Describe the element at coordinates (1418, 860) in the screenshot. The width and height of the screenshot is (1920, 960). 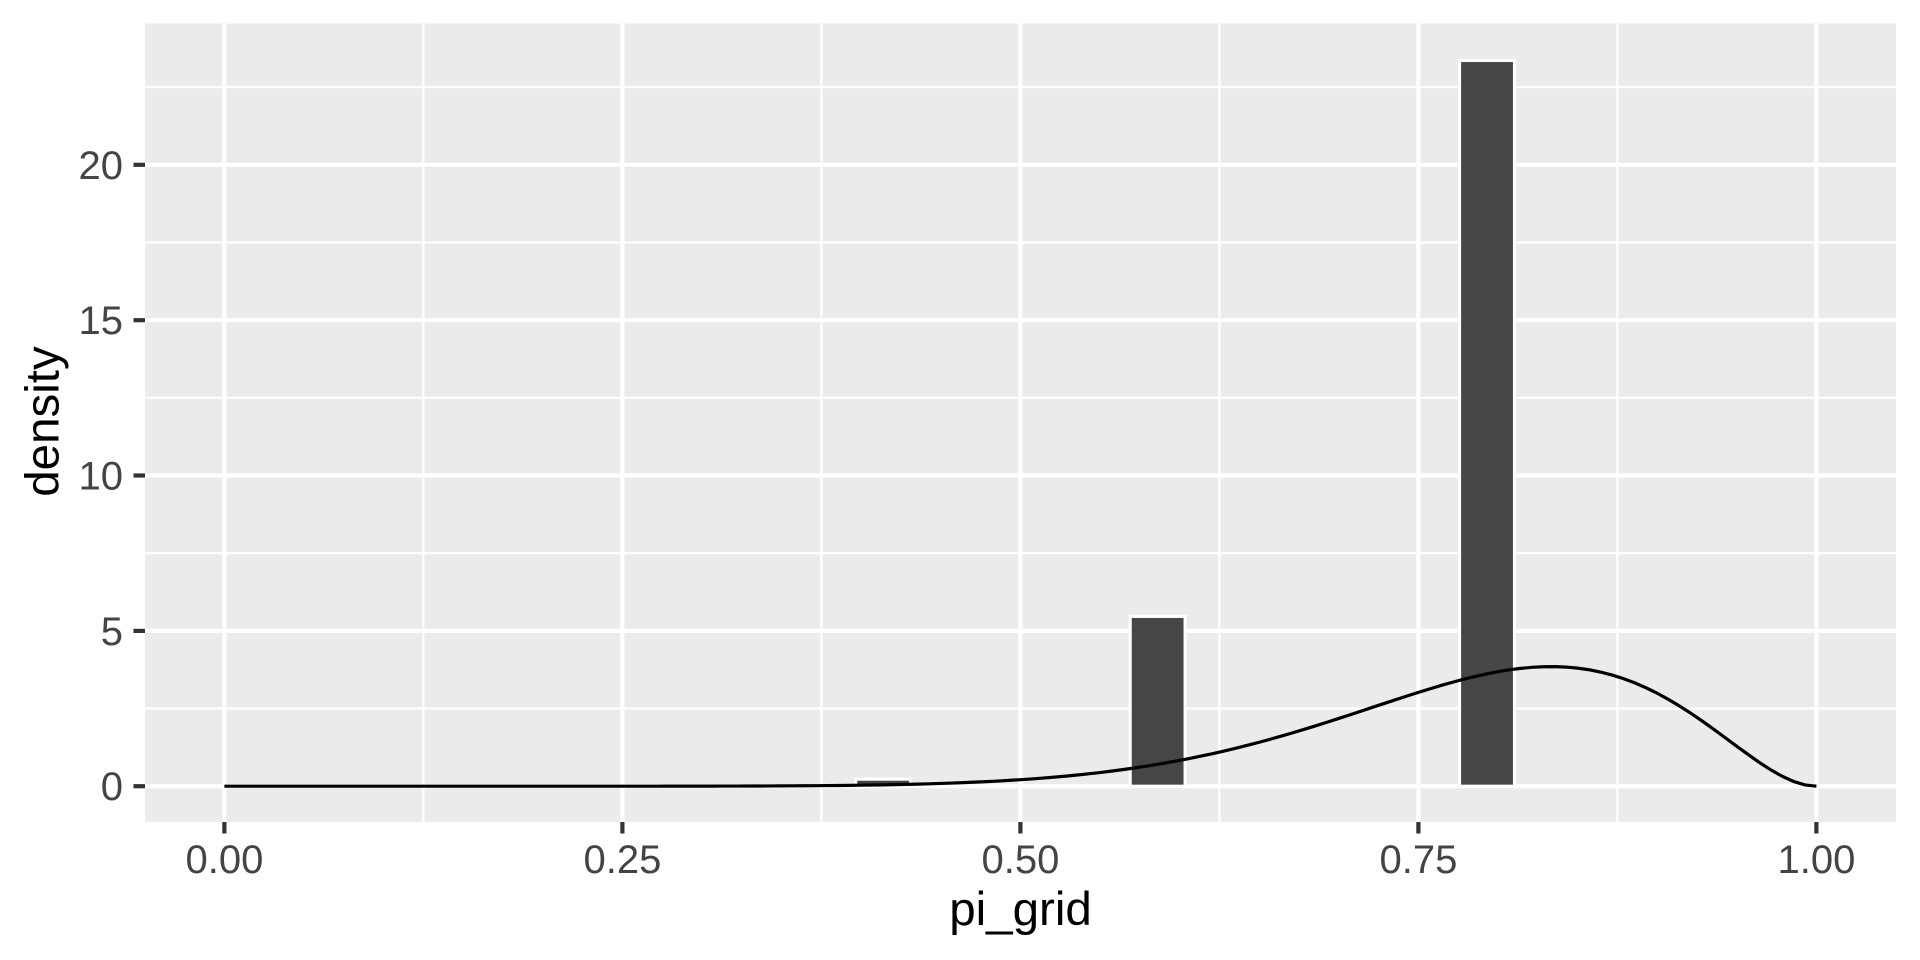
I see `svg-text: 0.75` at that location.